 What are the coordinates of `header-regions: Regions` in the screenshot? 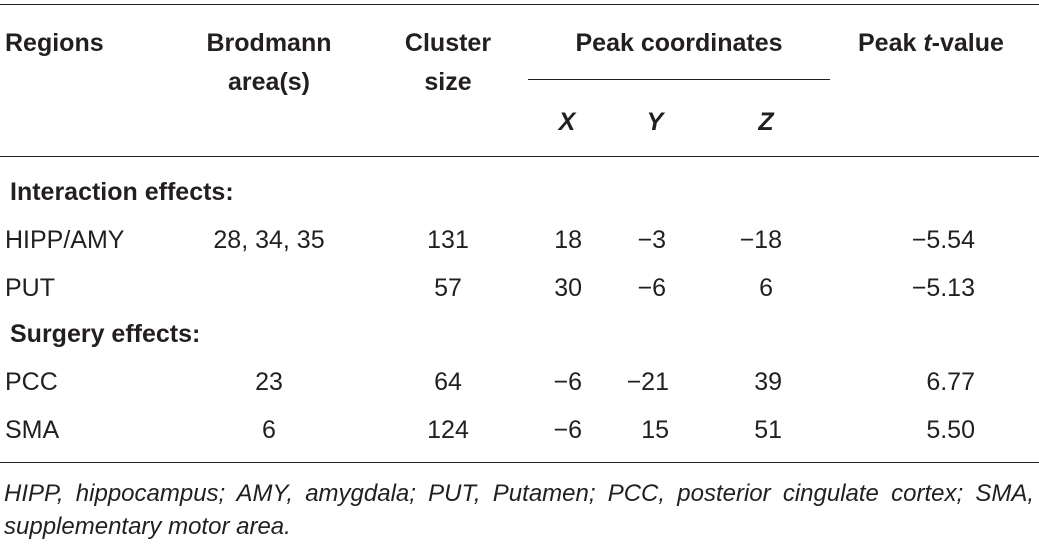 It's located at (54, 43).